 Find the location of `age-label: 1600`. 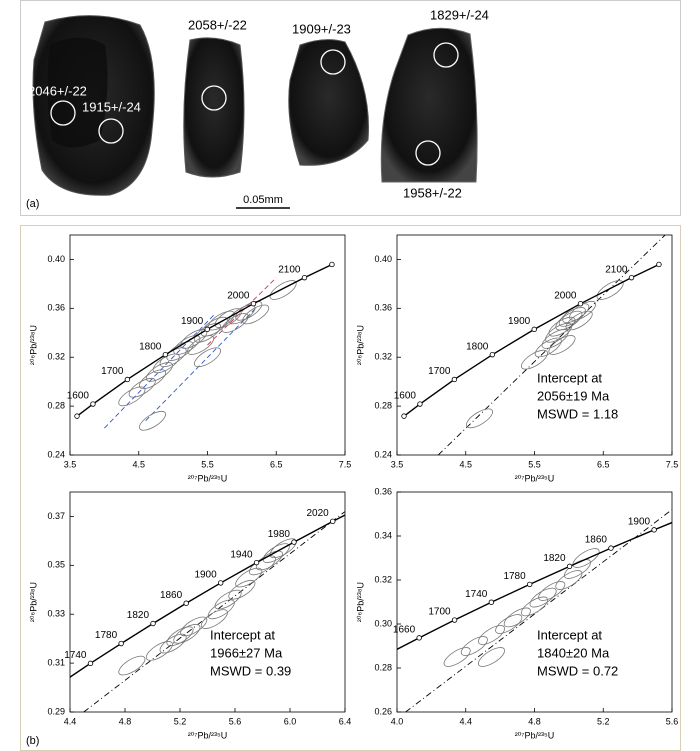

age-label: 1600 is located at coordinates (78, 396).